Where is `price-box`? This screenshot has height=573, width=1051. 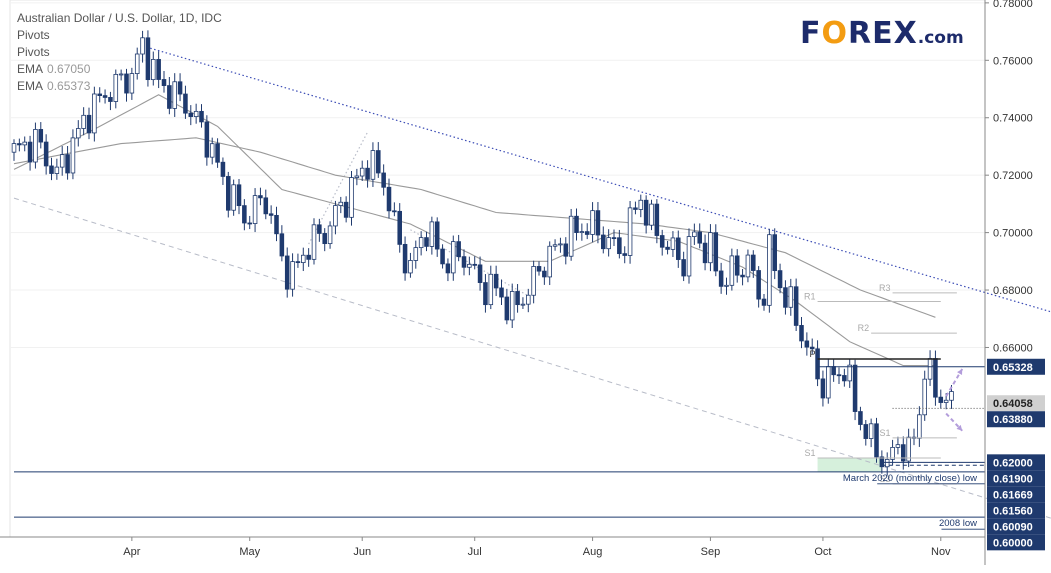
price-box is located at coordinates (1016, 494).